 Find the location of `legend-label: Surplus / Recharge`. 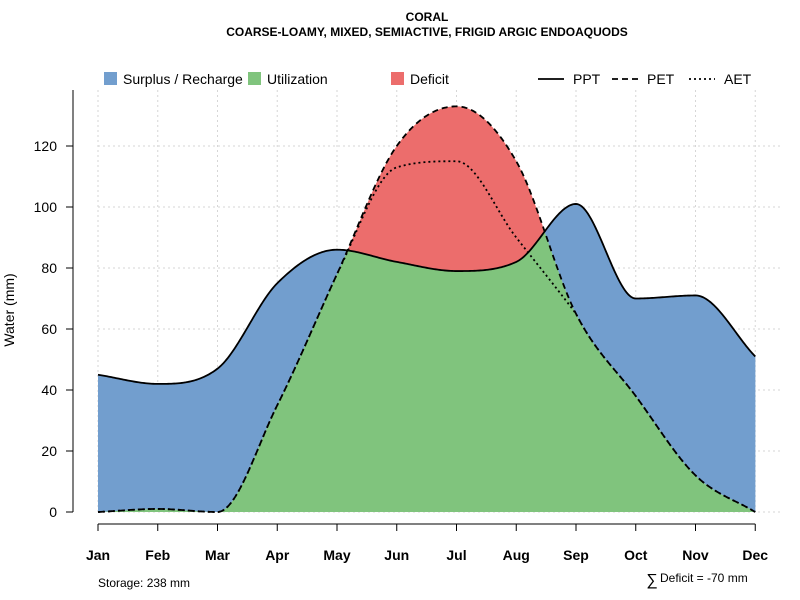

legend-label: Surplus / Recharge is located at coordinates (183, 79).